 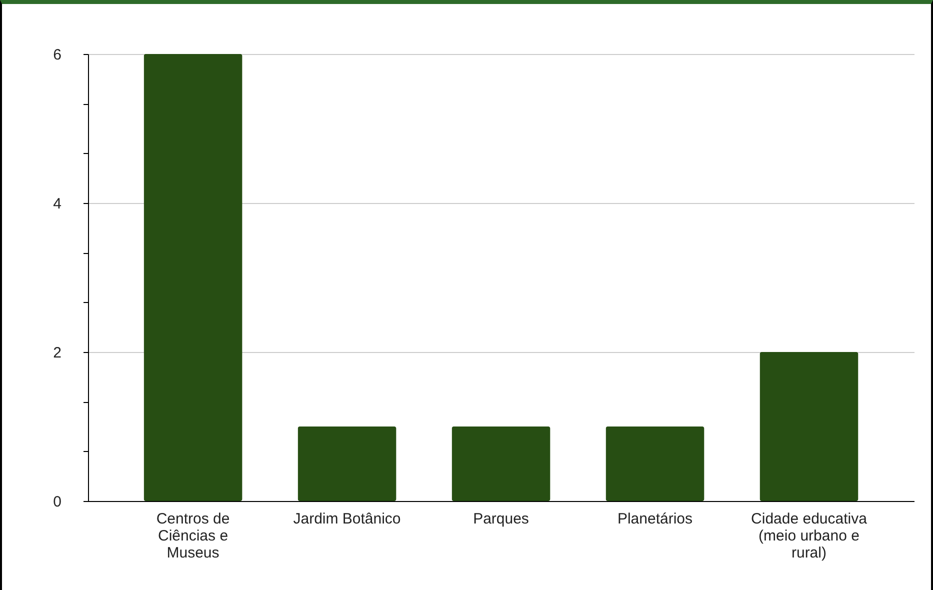 What do you see at coordinates (655, 519) in the screenshot?
I see `x-tick-label: Planetários` at bounding box center [655, 519].